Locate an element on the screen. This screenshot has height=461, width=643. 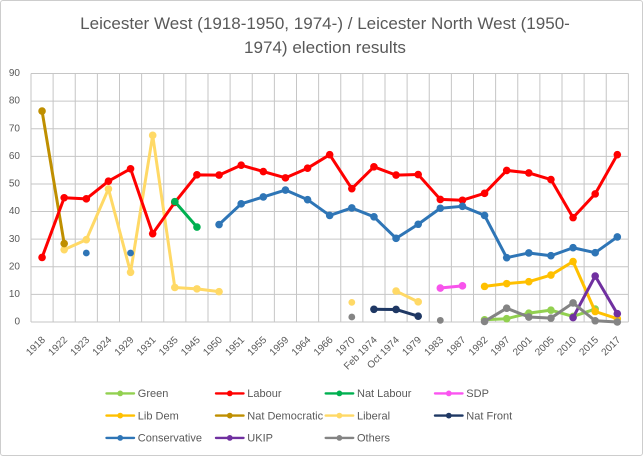
svg-text: 50 is located at coordinates (15, 184).